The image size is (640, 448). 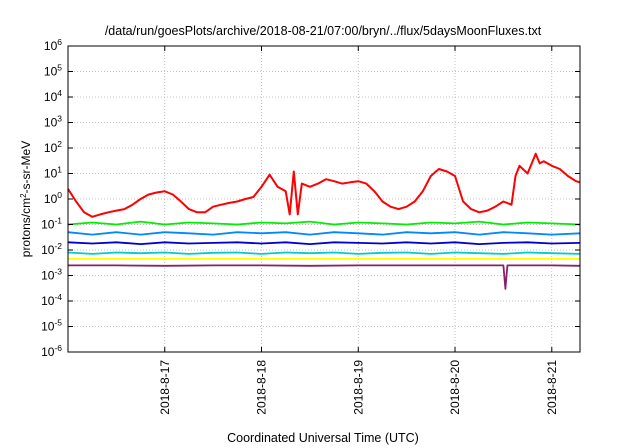 I want to click on y-tick-label-exponent: 0, so click(x=59, y=195).